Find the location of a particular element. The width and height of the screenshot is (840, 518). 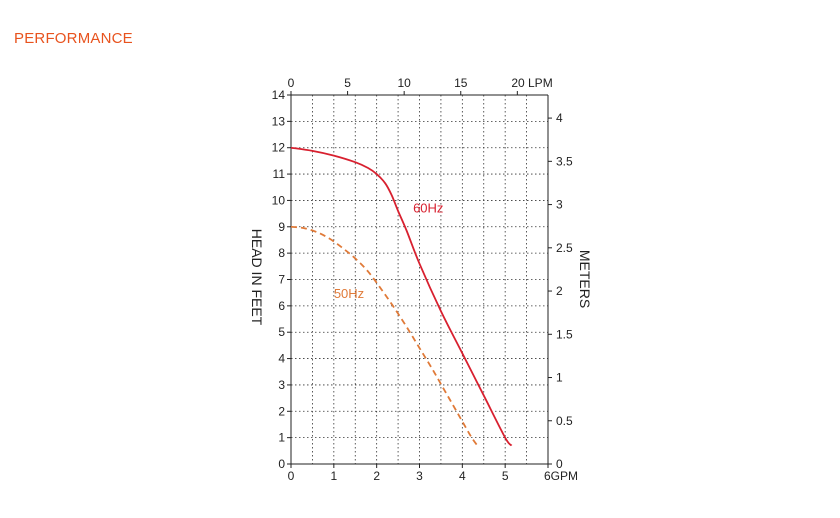

x-tick-label: 2 is located at coordinates (376, 476).